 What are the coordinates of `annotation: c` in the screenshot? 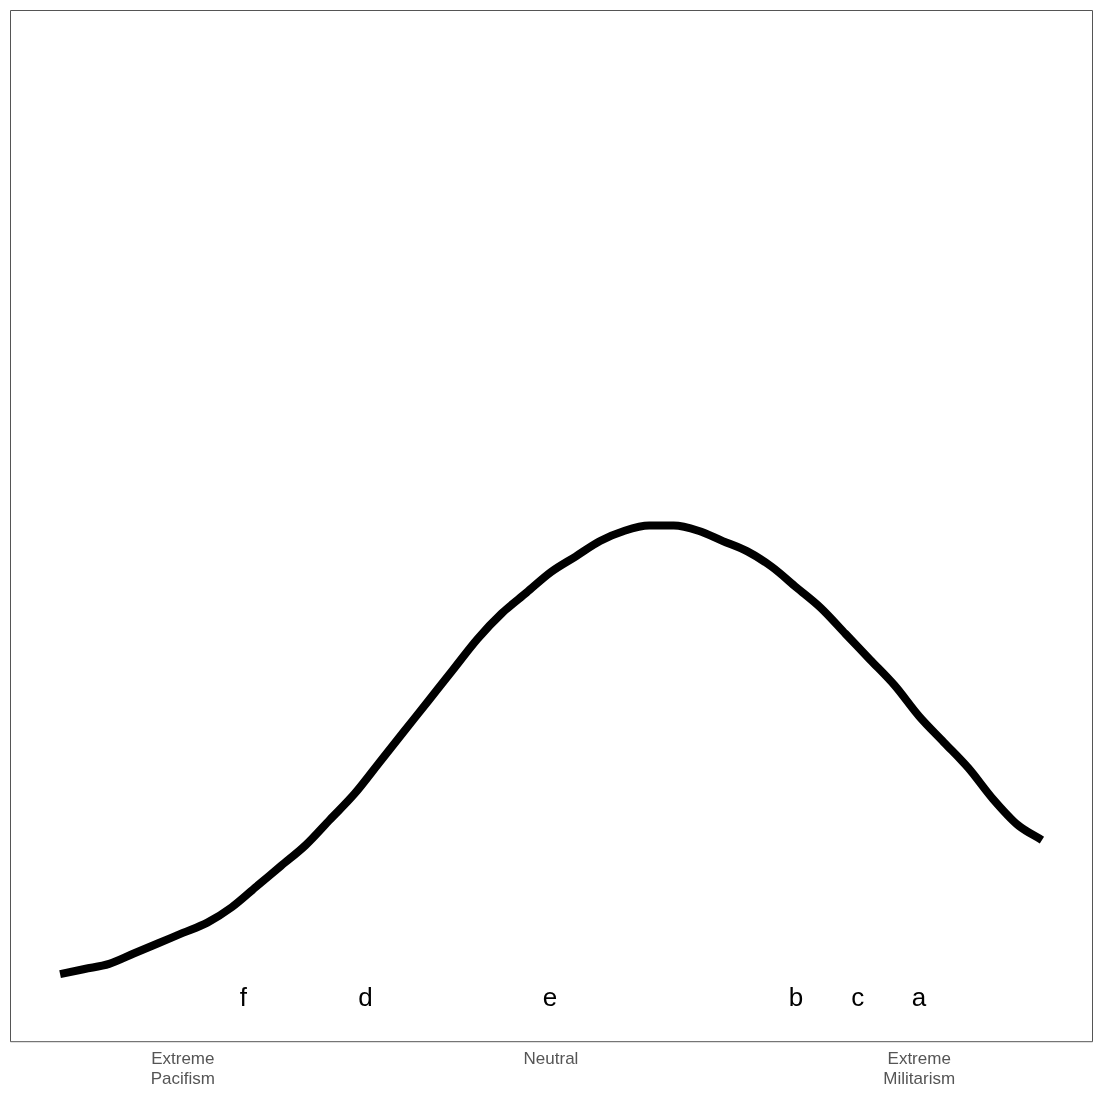 It's located at (858, 997).